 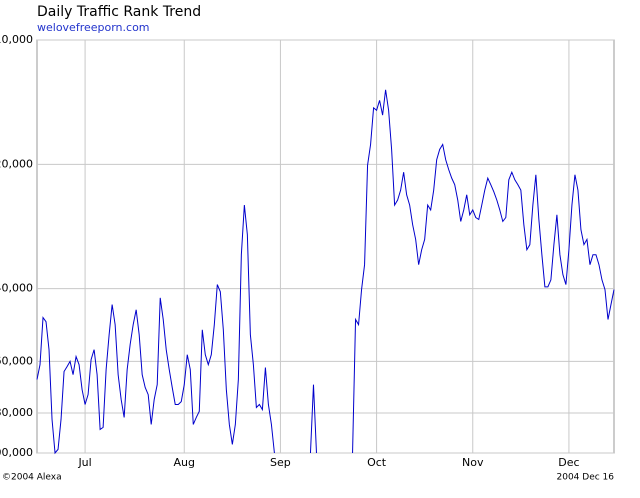 I want to click on x-tick-label: Aug, so click(x=184, y=462).